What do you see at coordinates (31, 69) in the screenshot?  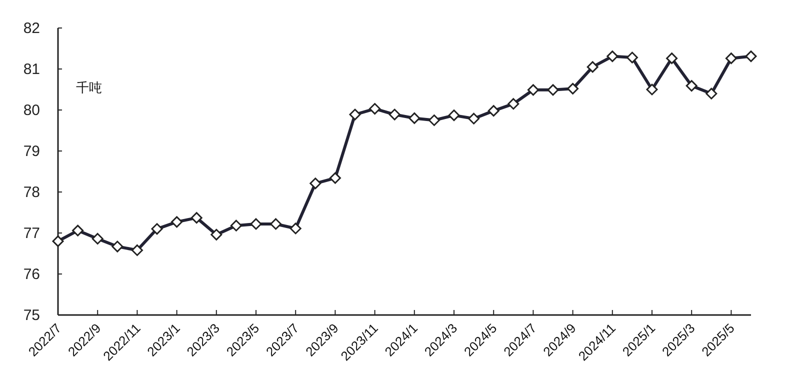 I see `y-tick-label: 81` at bounding box center [31, 69].